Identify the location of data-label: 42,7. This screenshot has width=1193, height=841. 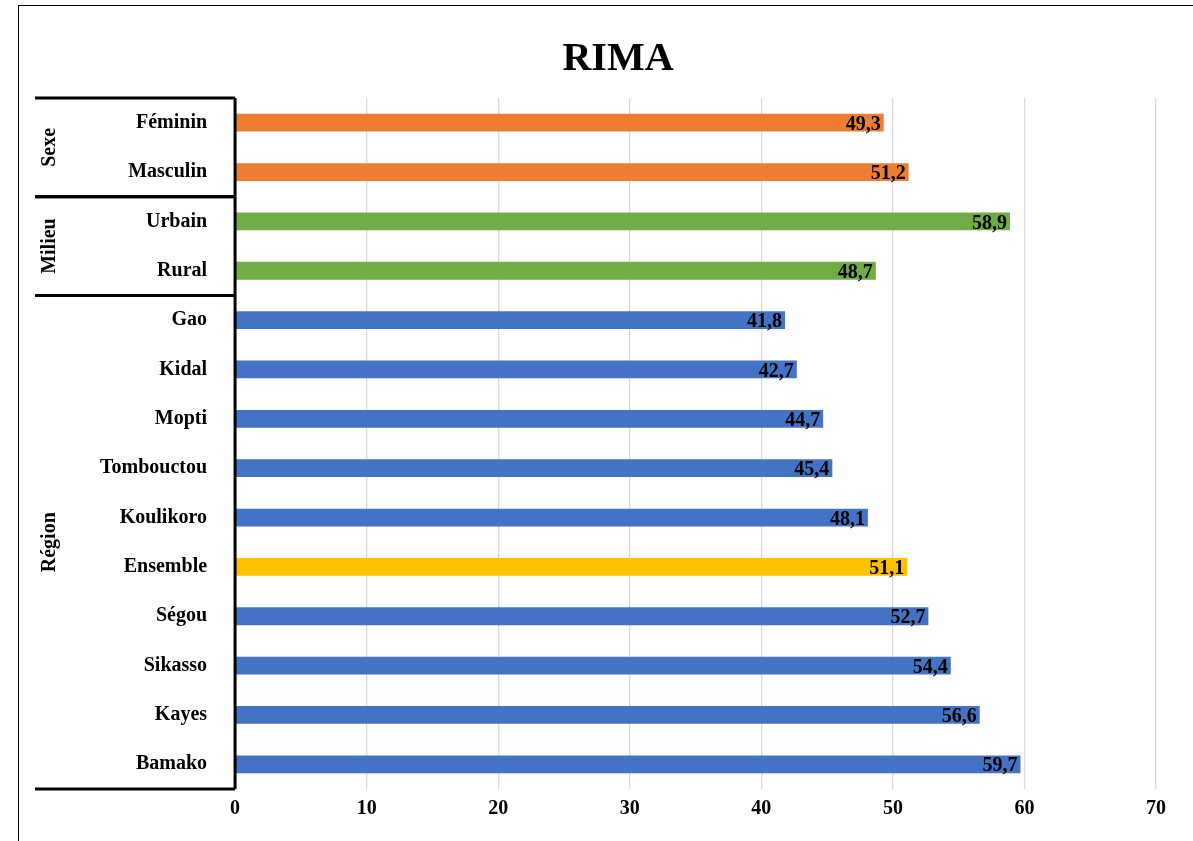
(776, 369).